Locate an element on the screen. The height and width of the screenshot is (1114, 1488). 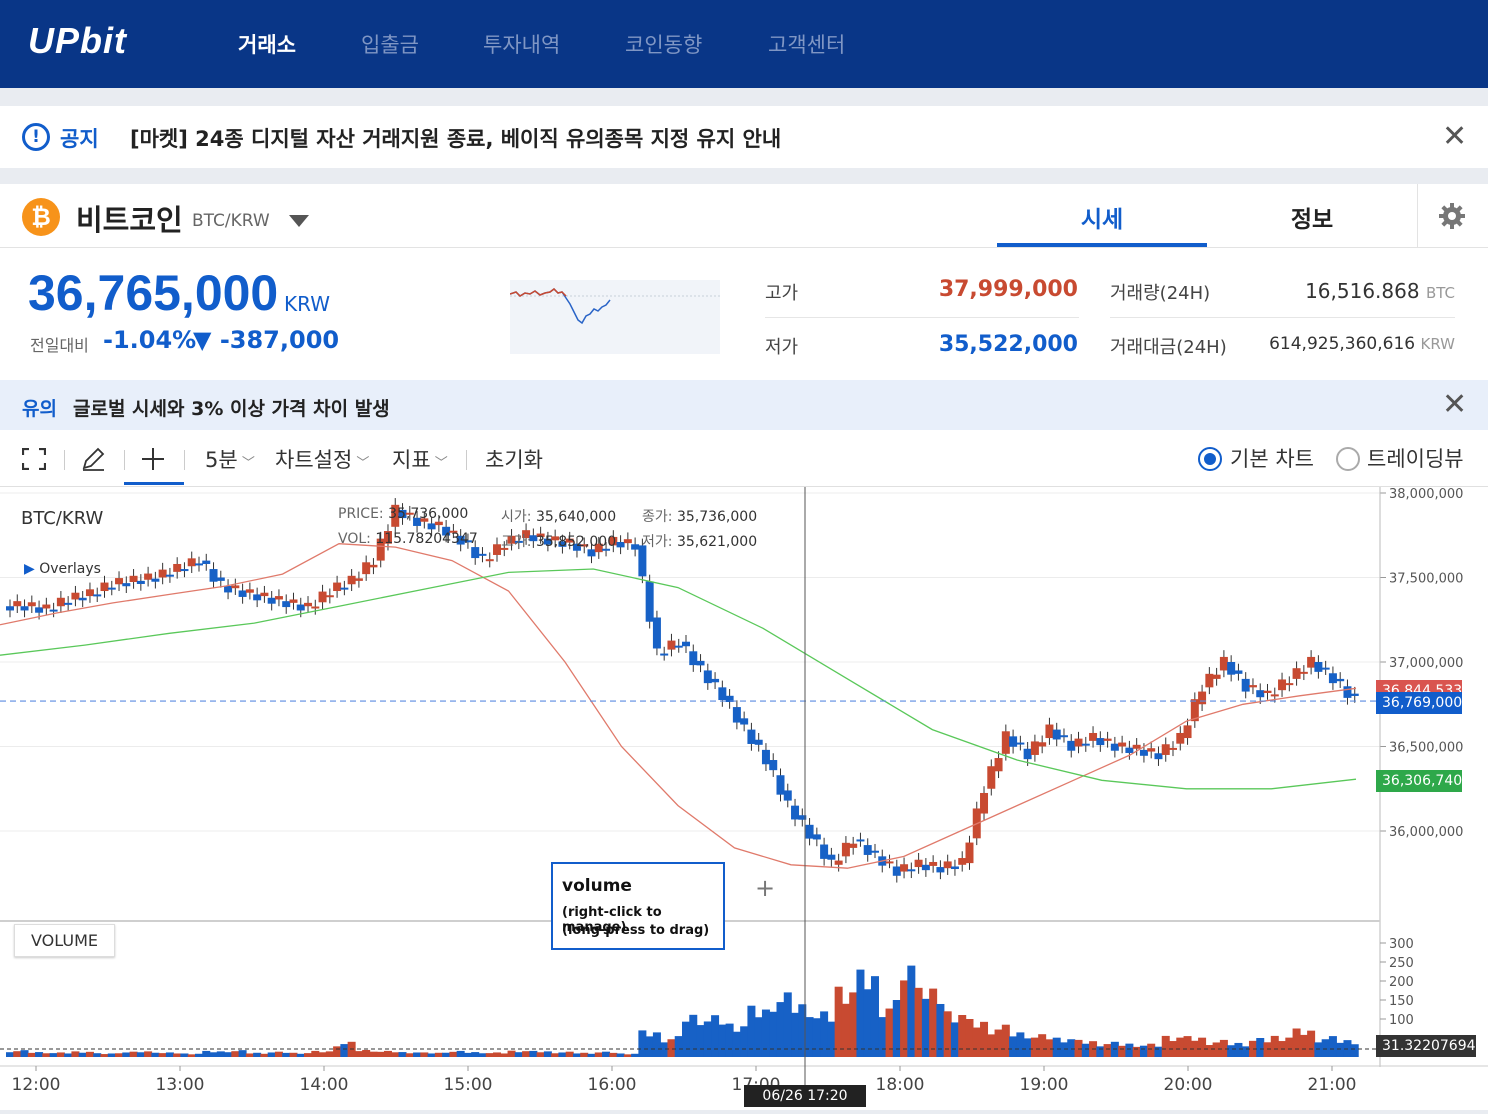
tradingview-label: 트레이딩뷰 is located at coordinates (1415, 459).